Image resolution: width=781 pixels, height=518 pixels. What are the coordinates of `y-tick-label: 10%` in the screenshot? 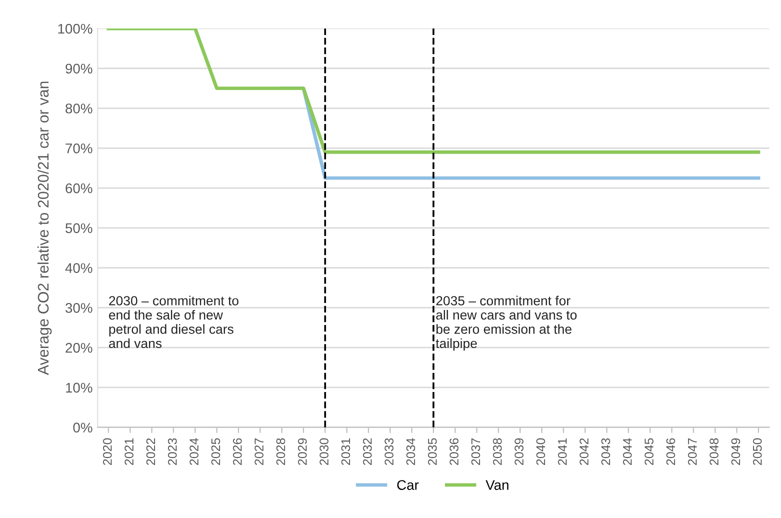 It's located at (79, 387).